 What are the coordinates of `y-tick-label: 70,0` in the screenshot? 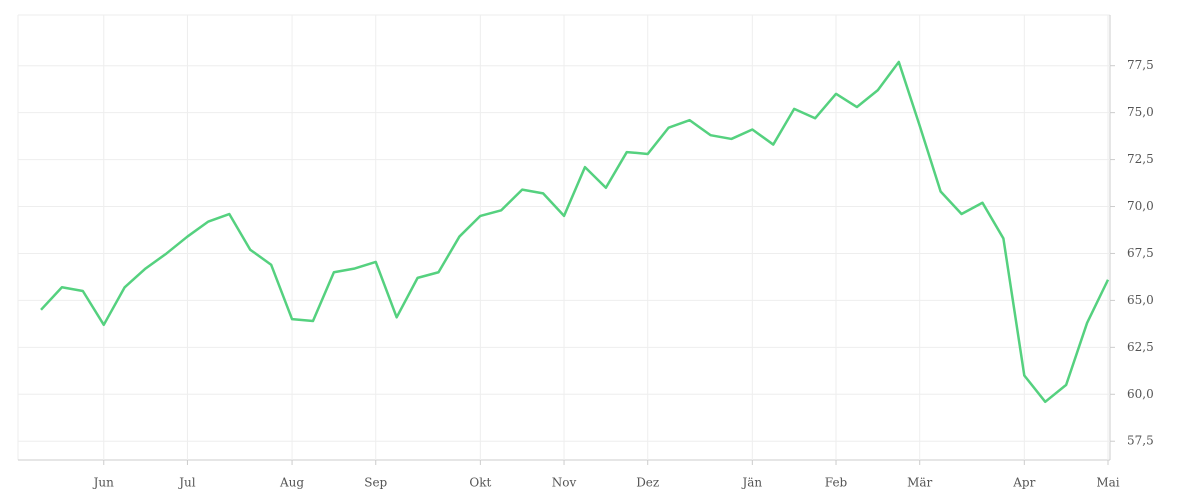 It's located at (1140, 206).